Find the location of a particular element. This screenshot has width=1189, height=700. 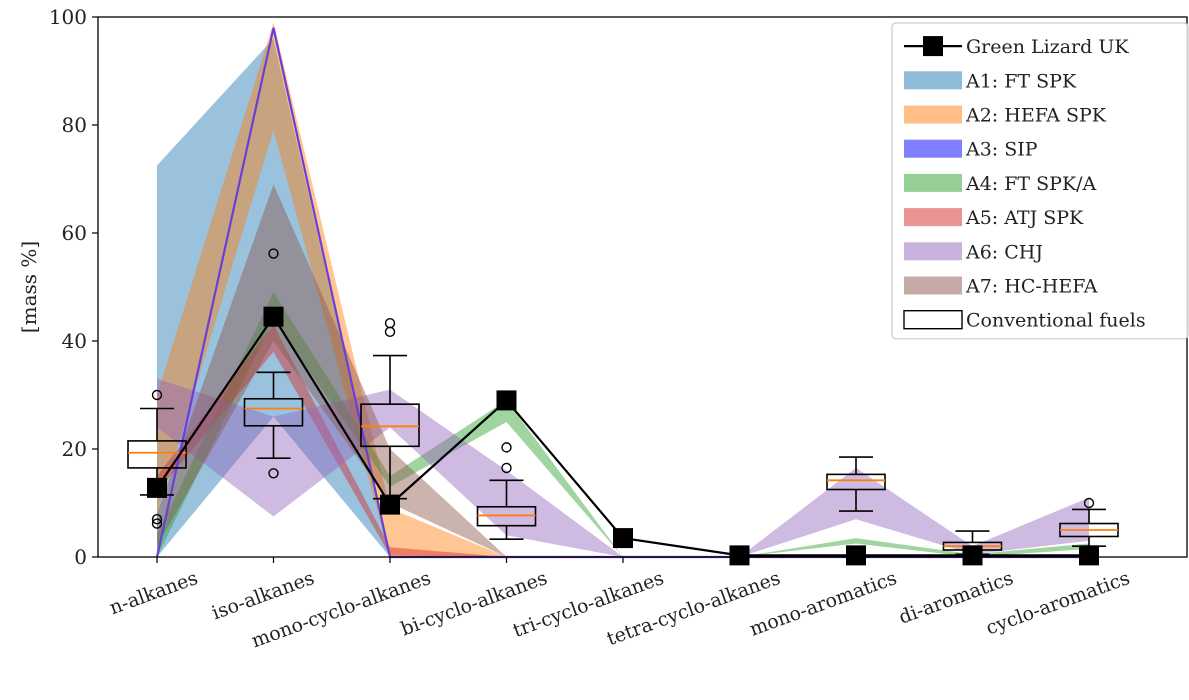

y-tick-label-20: 20 is located at coordinates (74, 449).